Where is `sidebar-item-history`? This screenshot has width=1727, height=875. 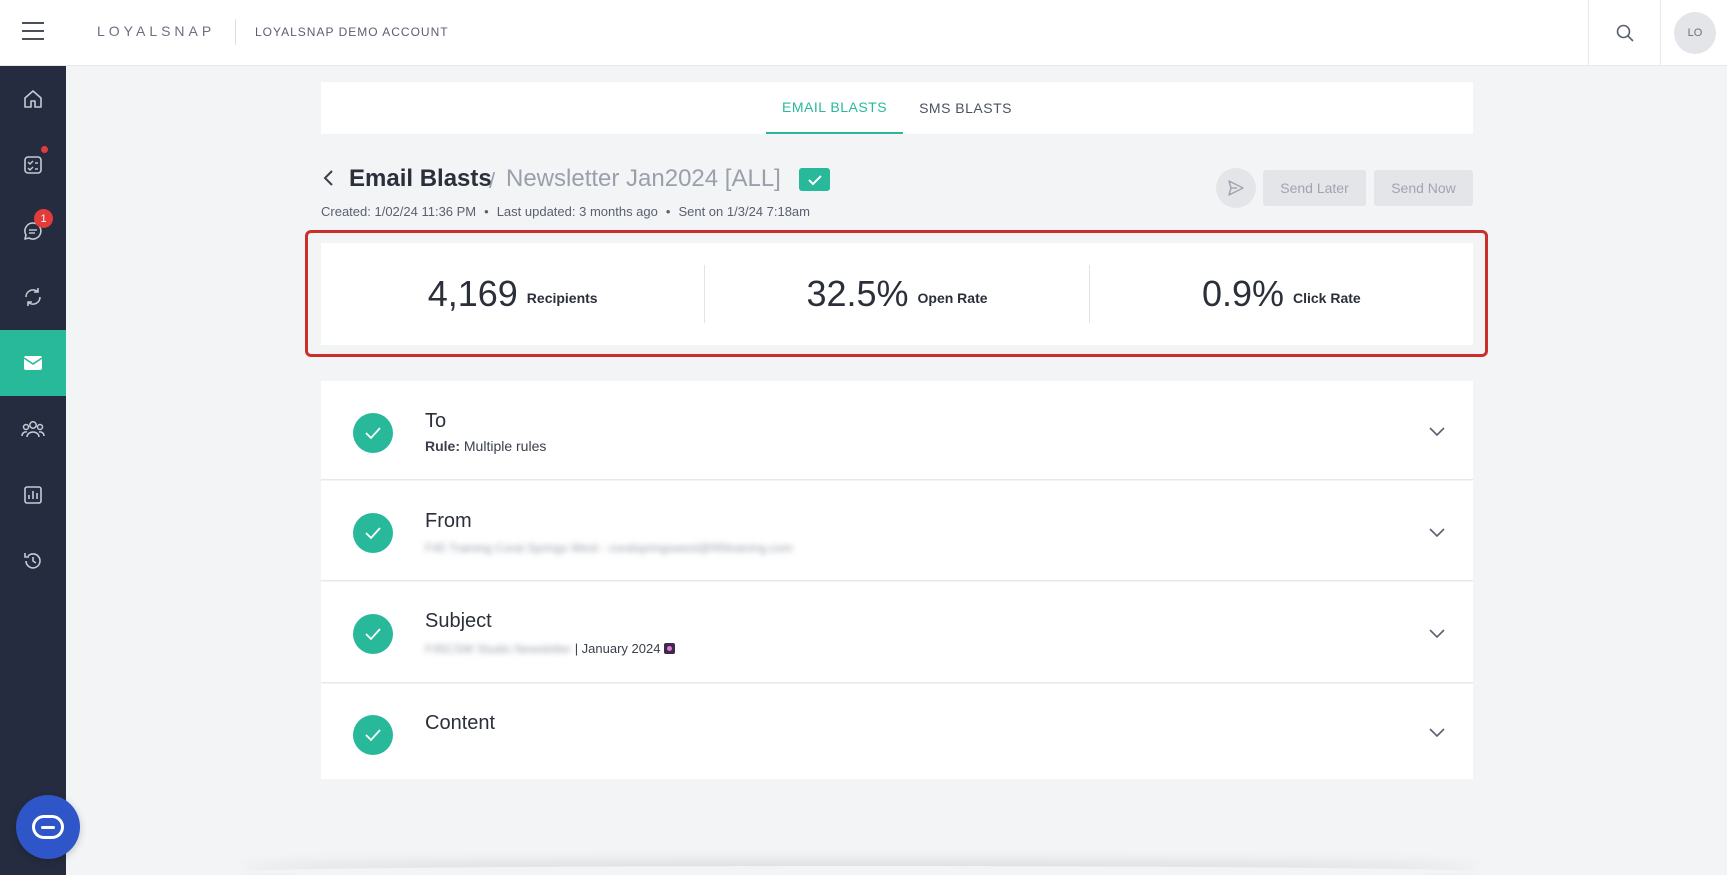
sidebar-item-history is located at coordinates (33, 561).